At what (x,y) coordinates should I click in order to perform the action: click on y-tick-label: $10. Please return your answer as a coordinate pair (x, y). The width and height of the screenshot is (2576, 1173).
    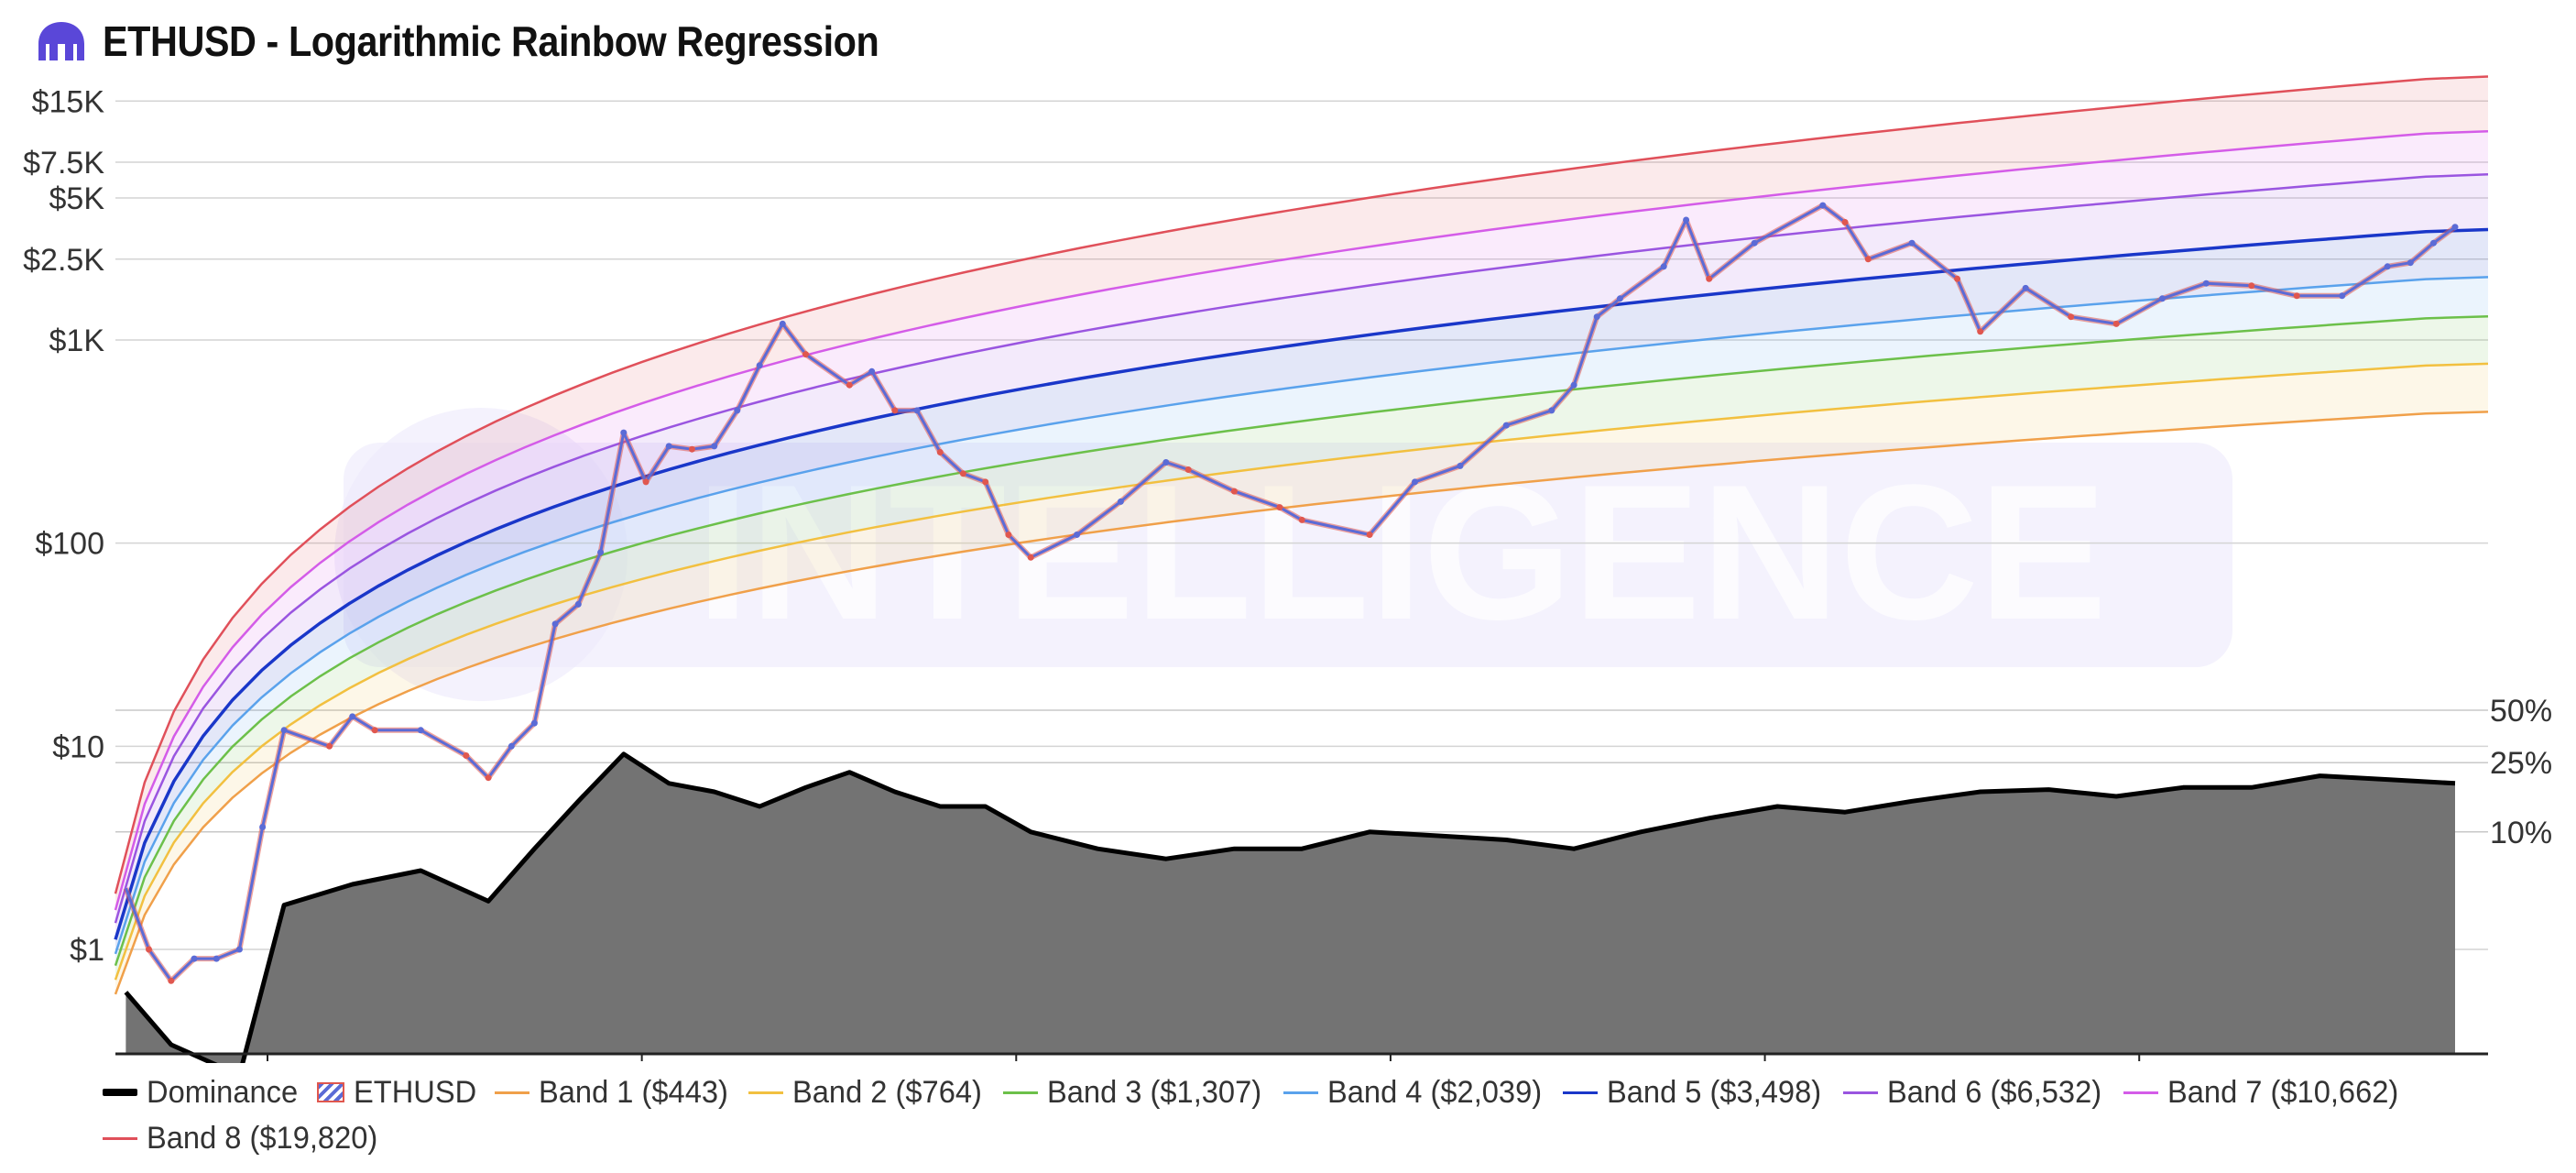
    Looking at the image, I should click on (78, 747).